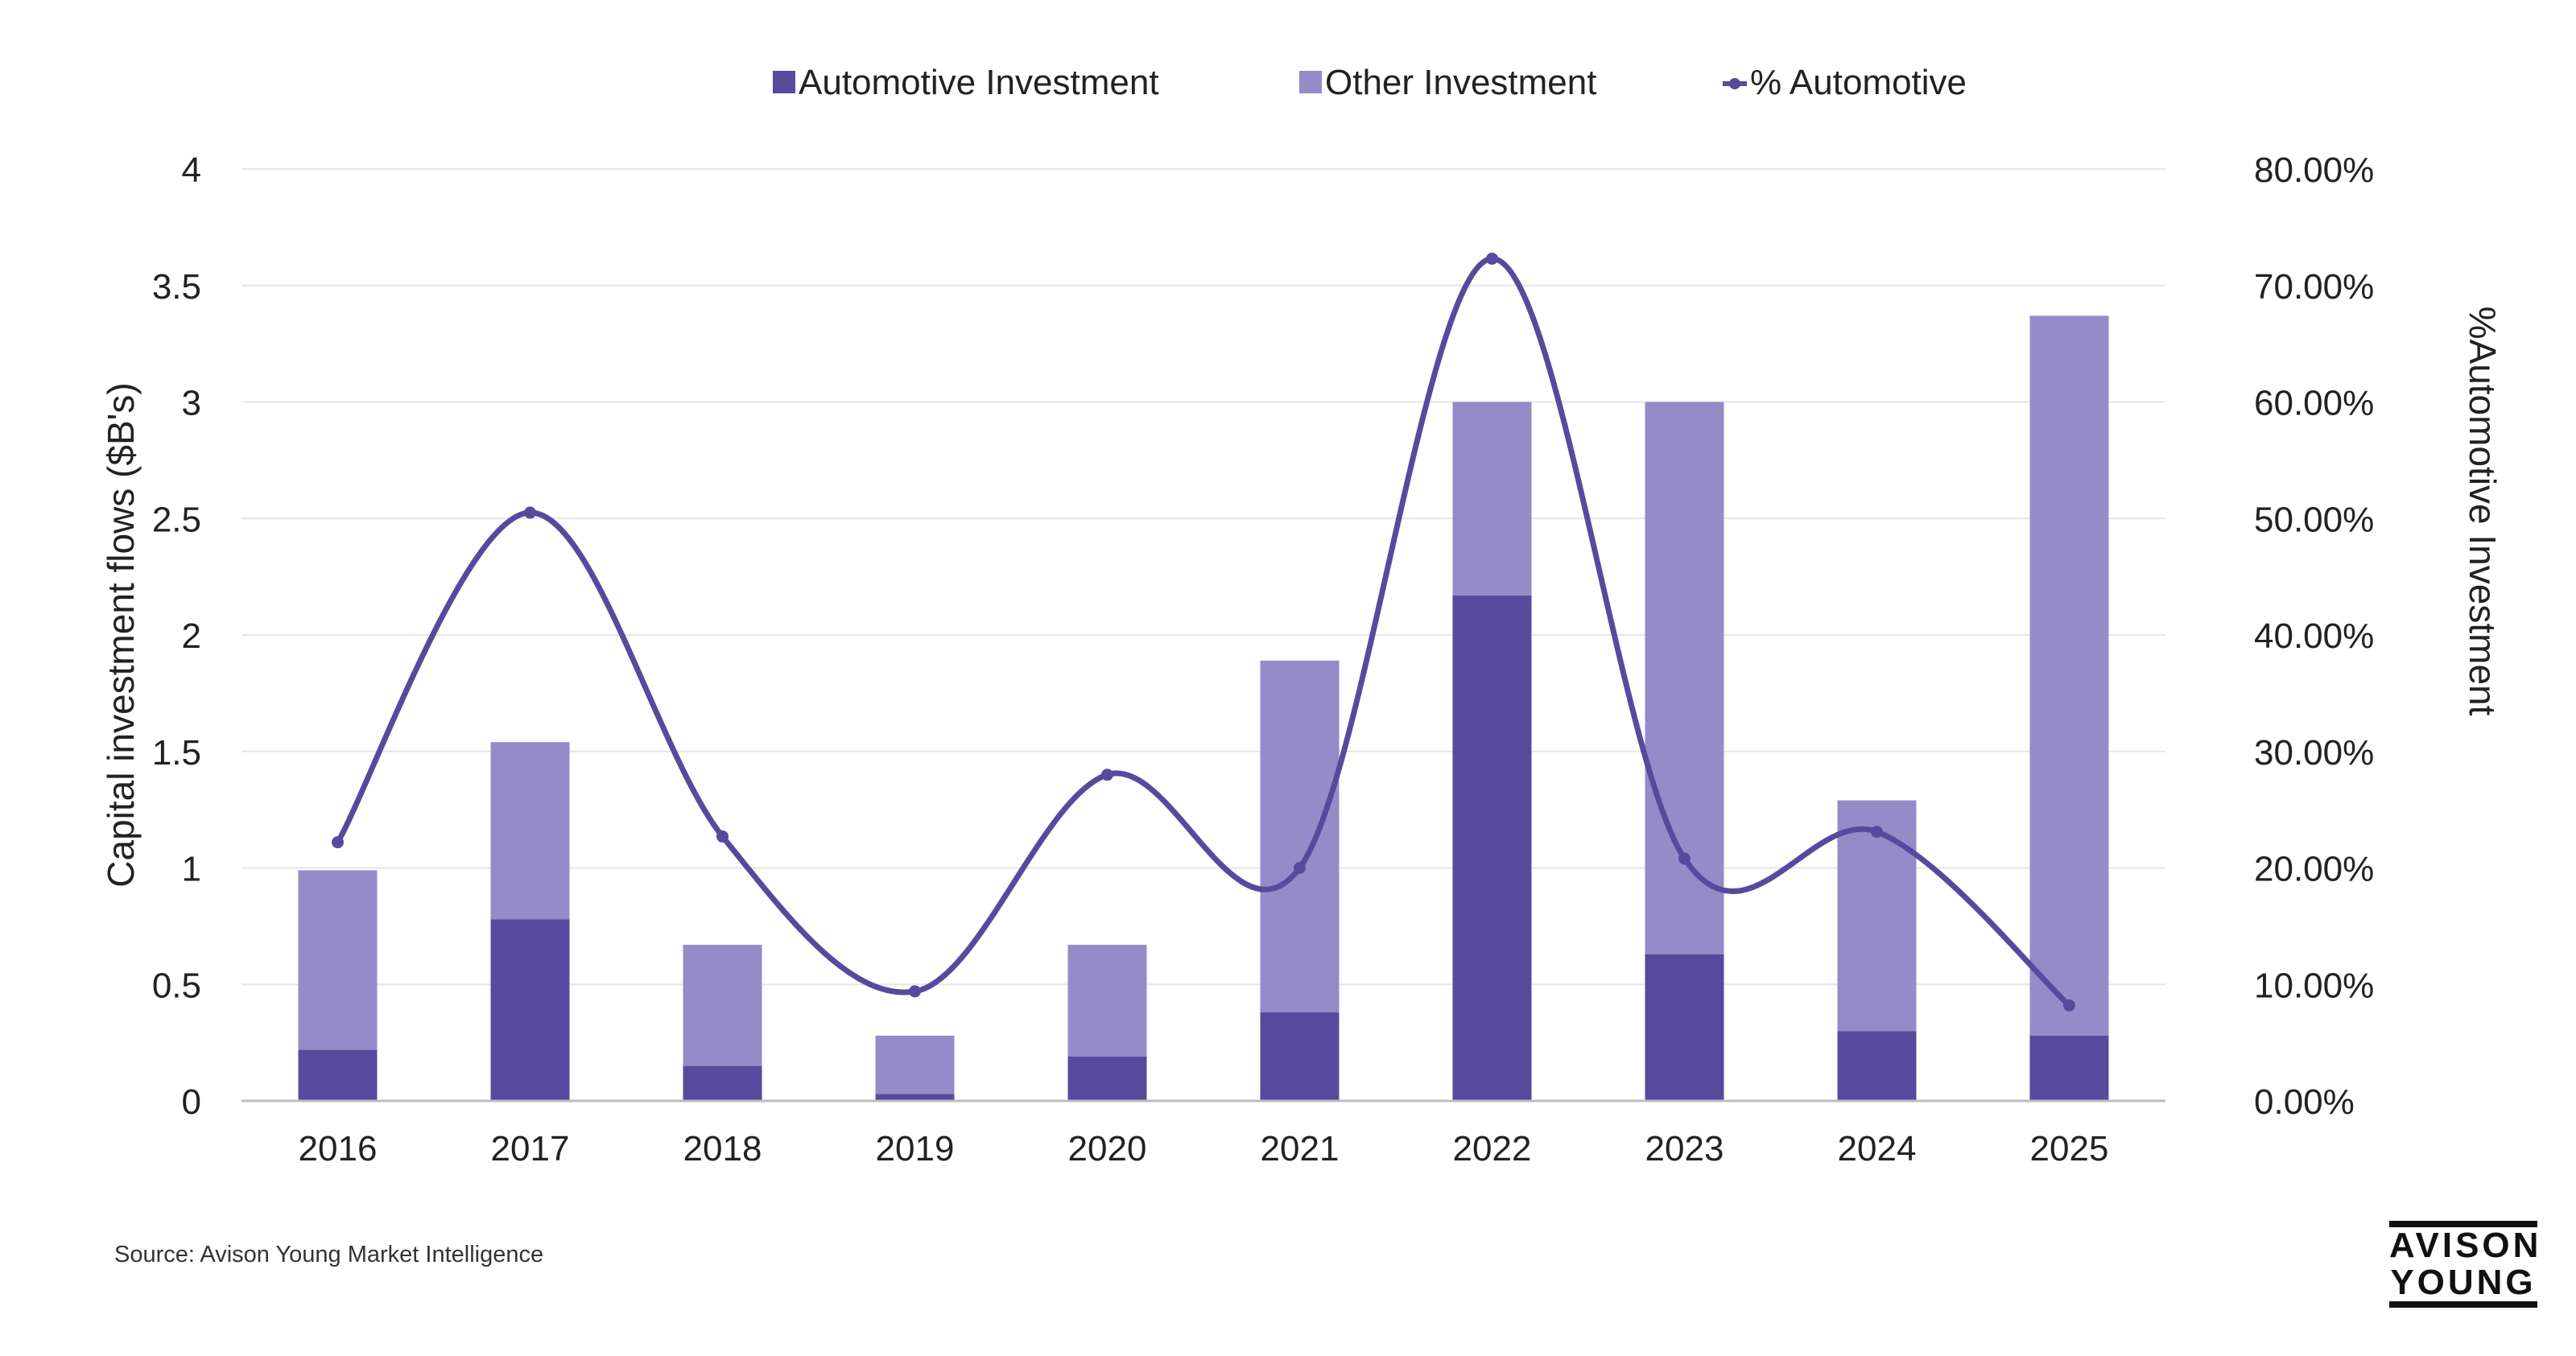 The width and height of the screenshot is (2576, 1356). I want to click on x-tick-label: 2024, so click(1877, 1148).